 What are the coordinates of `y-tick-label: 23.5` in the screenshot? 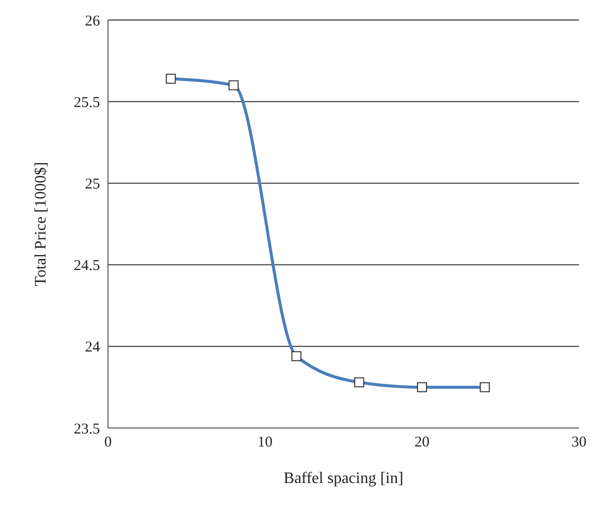 It's located at (87, 429).